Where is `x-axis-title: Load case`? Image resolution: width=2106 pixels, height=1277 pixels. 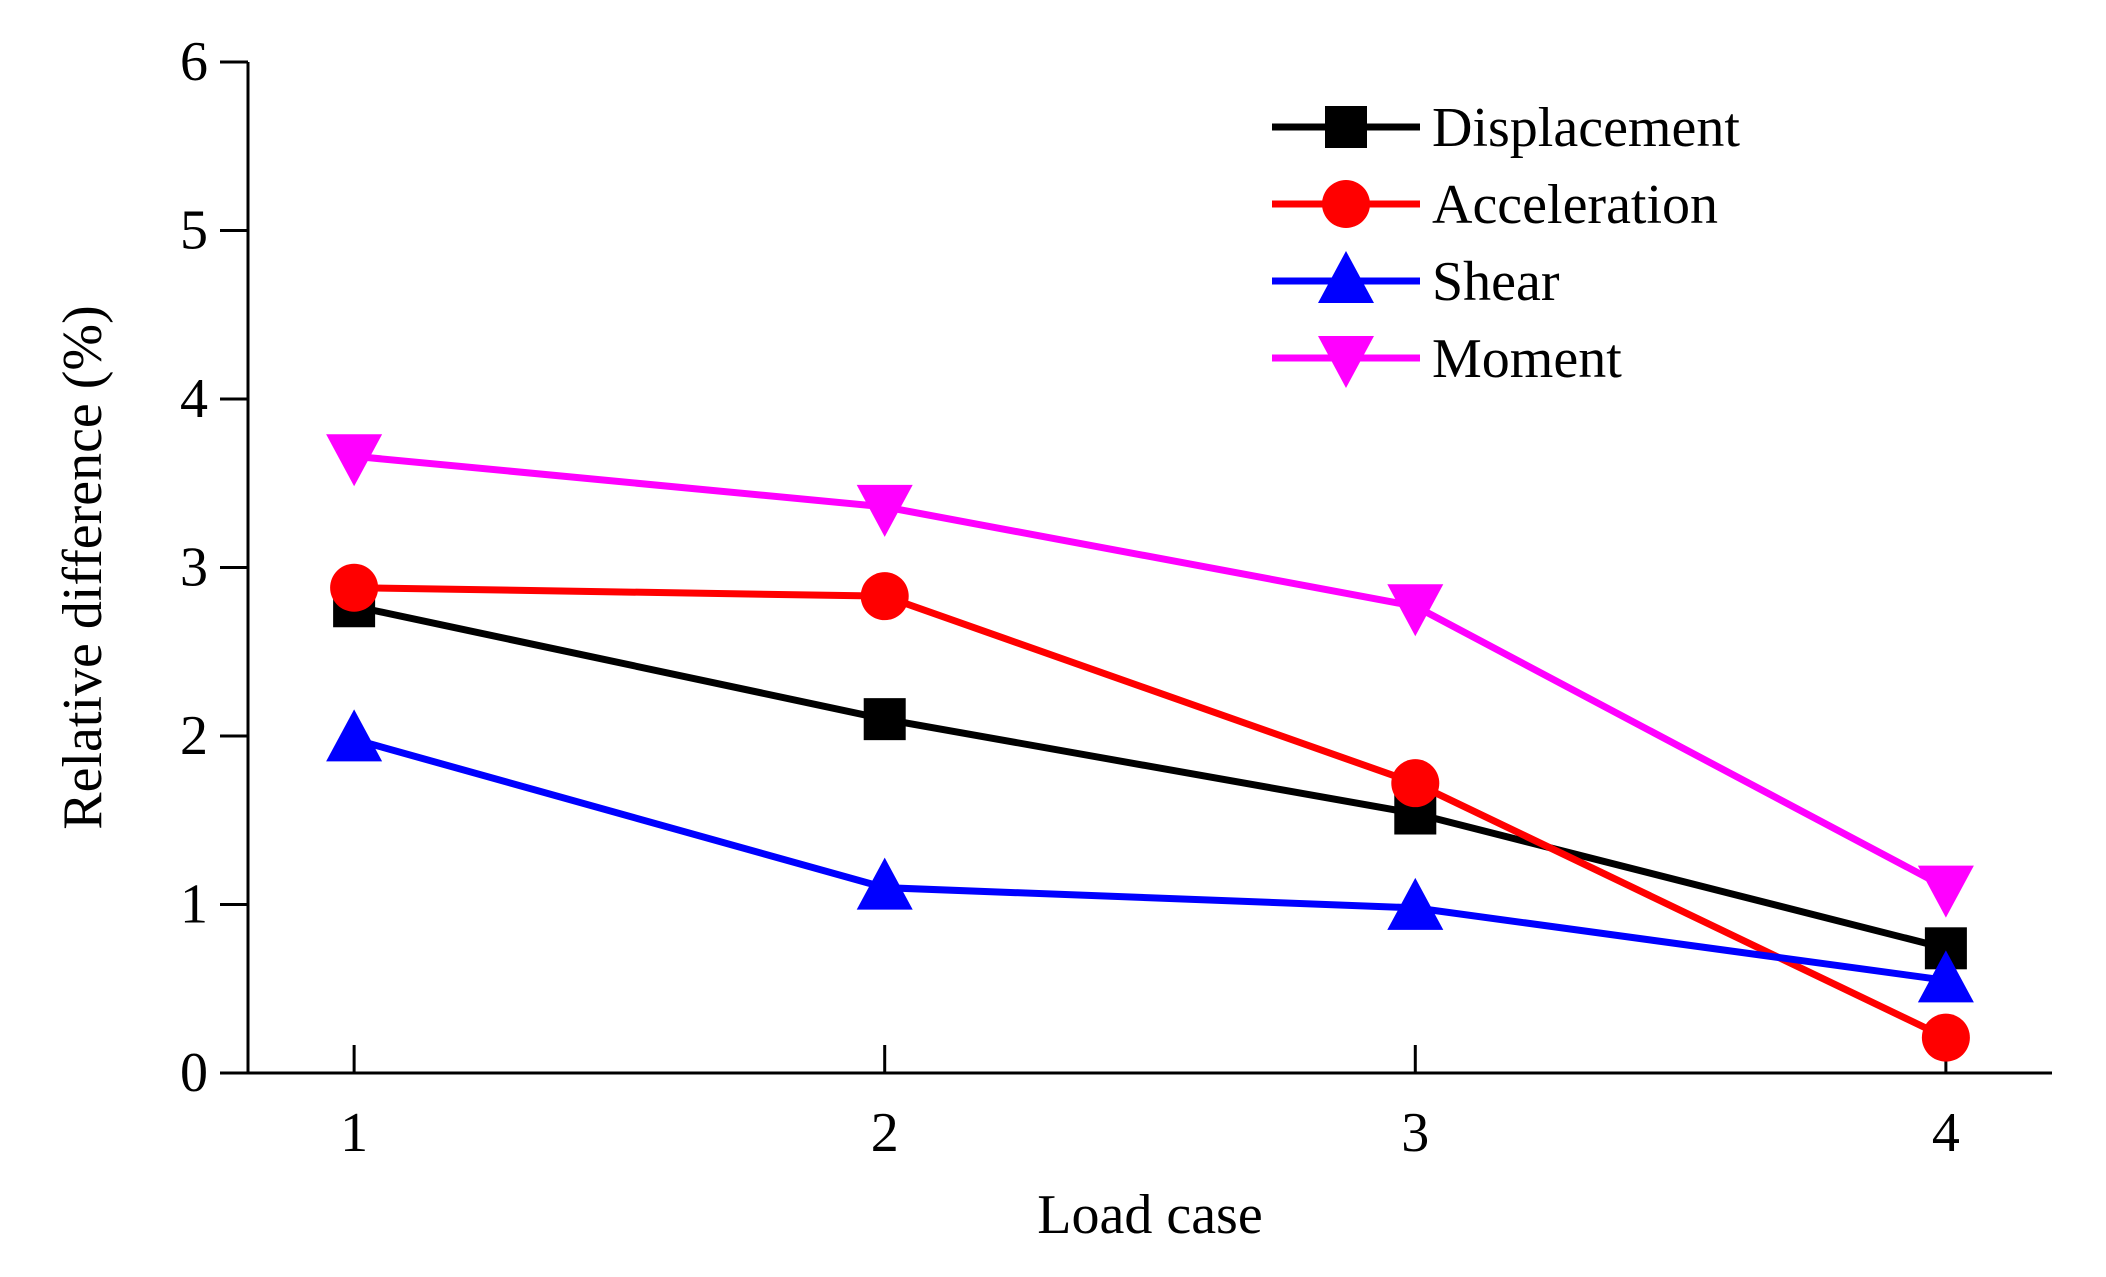
x-axis-title: Load case is located at coordinates (1149, 1215).